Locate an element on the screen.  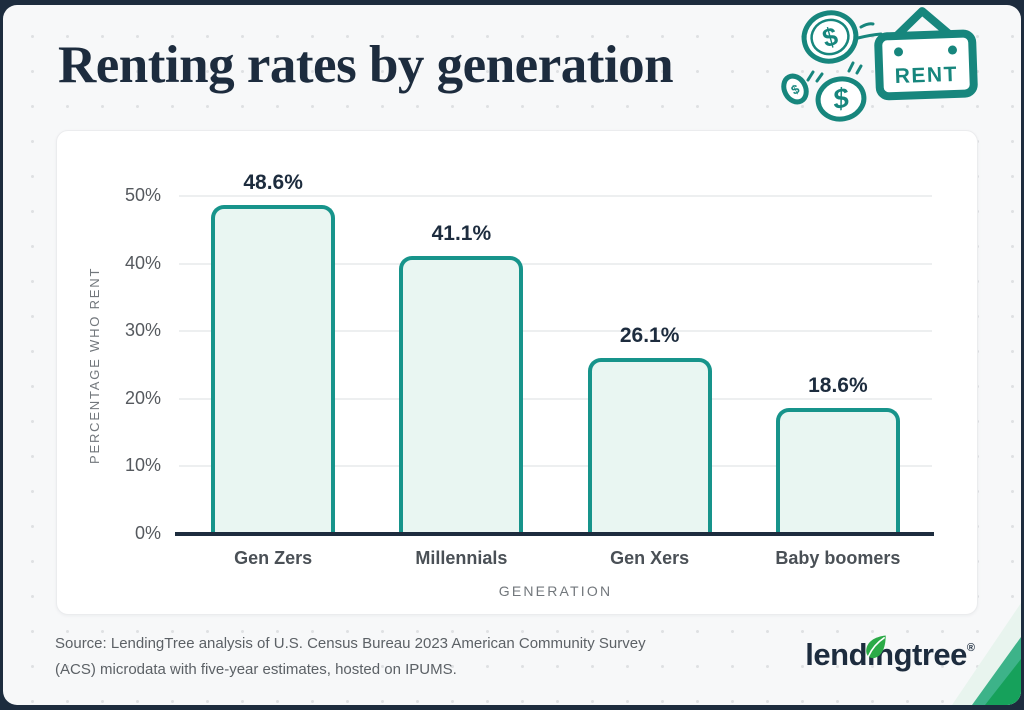
lendingtree-logo: lendingtree® is located at coordinates (890, 654).